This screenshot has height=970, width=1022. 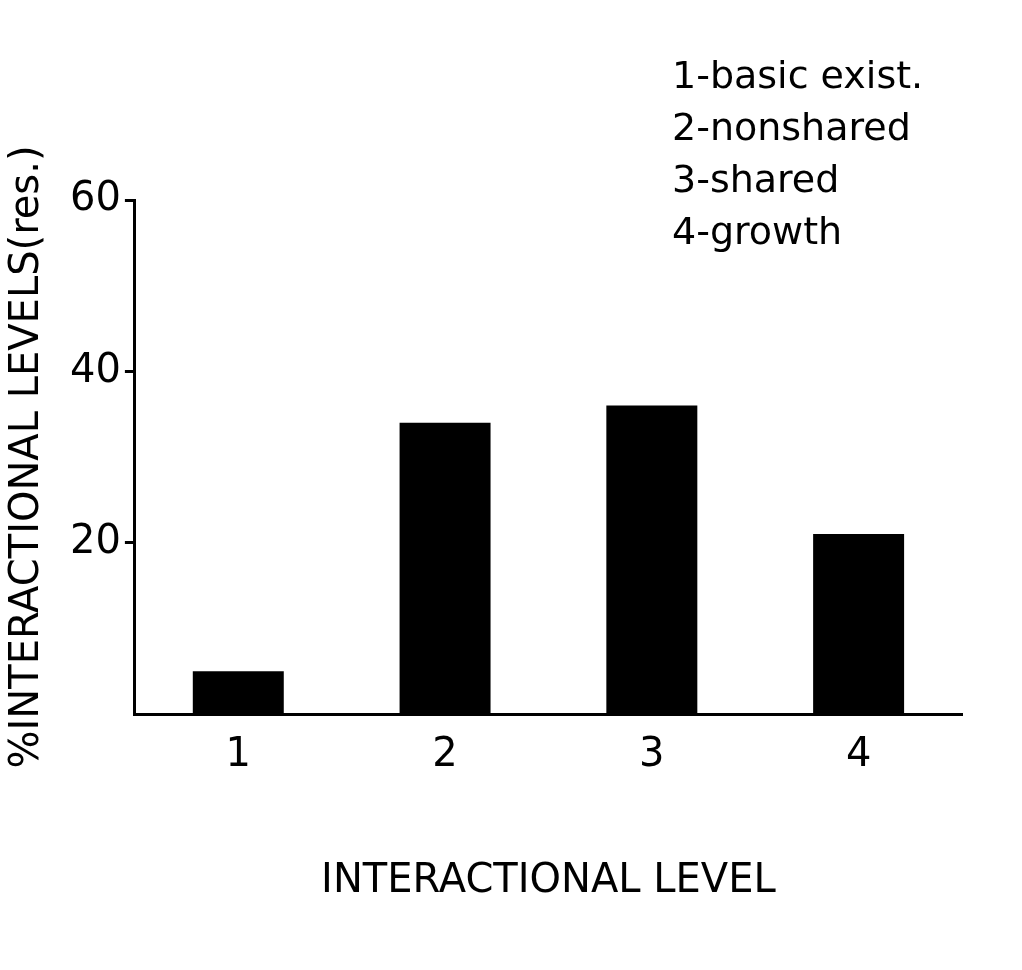 I want to click on y-tick-label: 40, so click(x=95, y=367).